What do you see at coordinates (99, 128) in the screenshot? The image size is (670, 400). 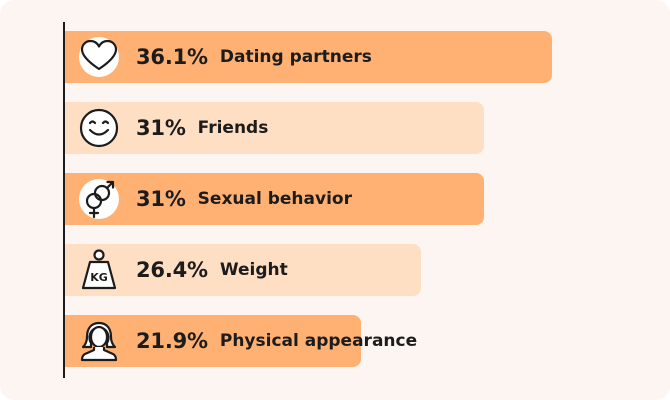 I see `smiley-icon` at bounding box center [99, 128].